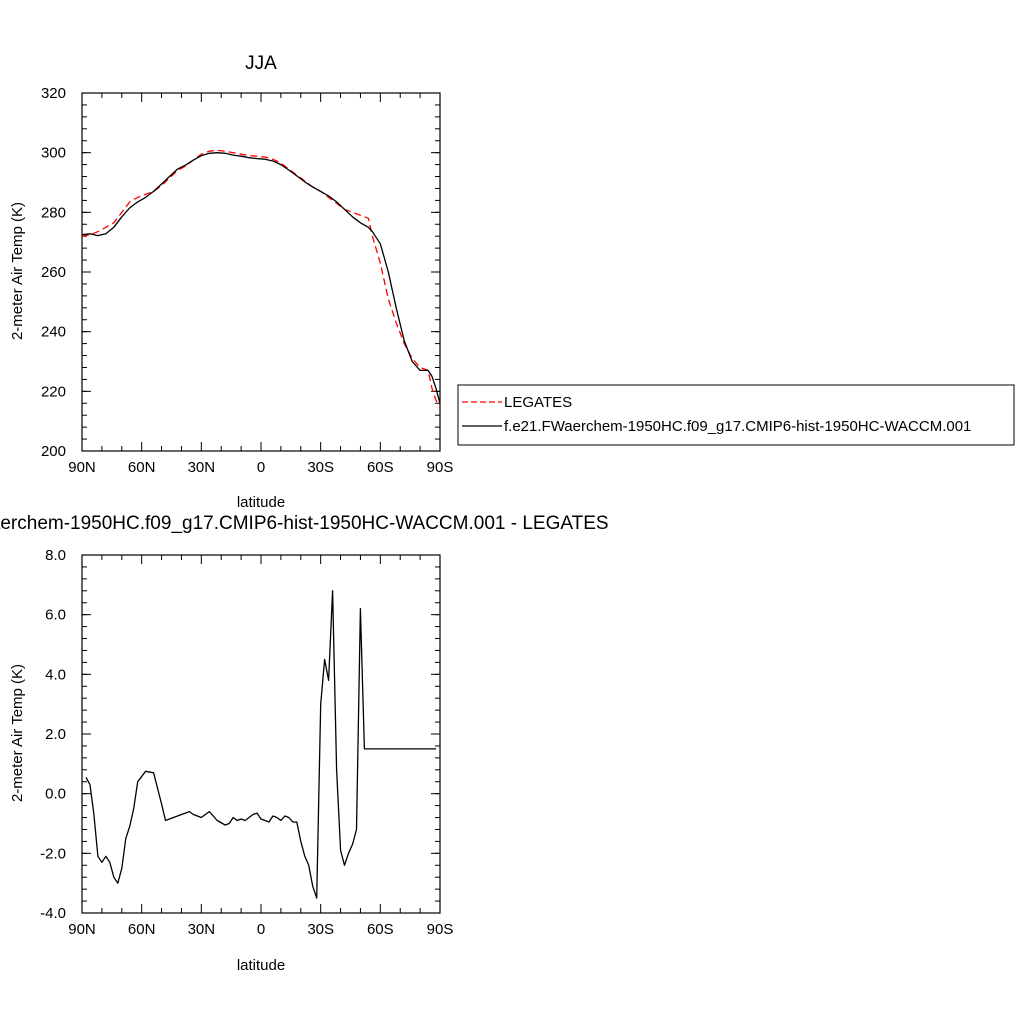 The image size is (1024, 1024). Describe the element at coordinates (261, 502) in the screenshot. I see `top-x-axis-label: latitude` at that location.